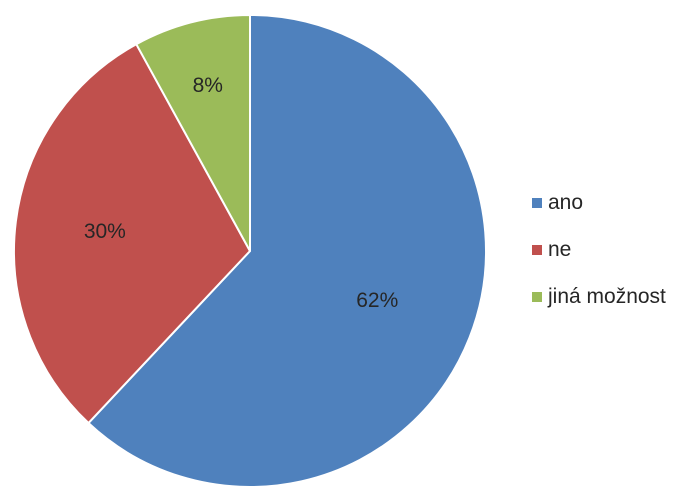 This screenshot has height=489, width=697. Describe the element at coordinates (193, 133) in the screenshot. I see `pie-slice-jina-moznost` at that location.